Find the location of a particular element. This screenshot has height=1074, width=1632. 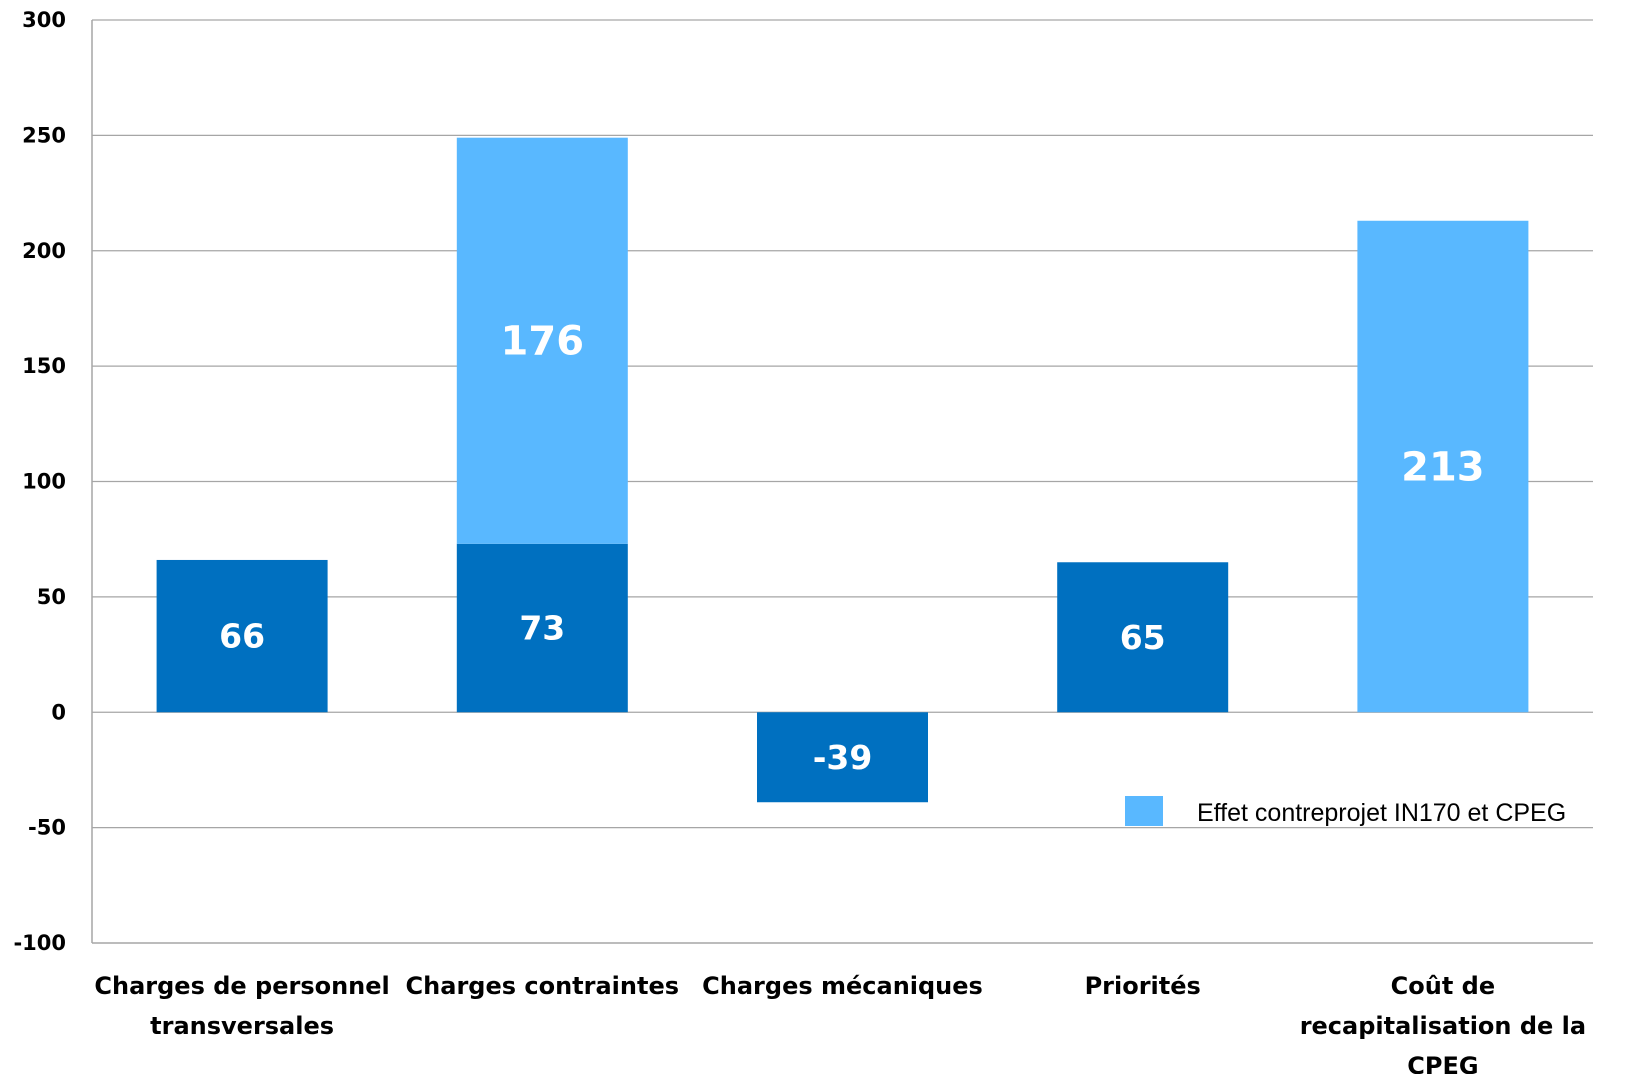

category-label-charges-contraintes: Charges contraintes is located at coordinates (542, 986).